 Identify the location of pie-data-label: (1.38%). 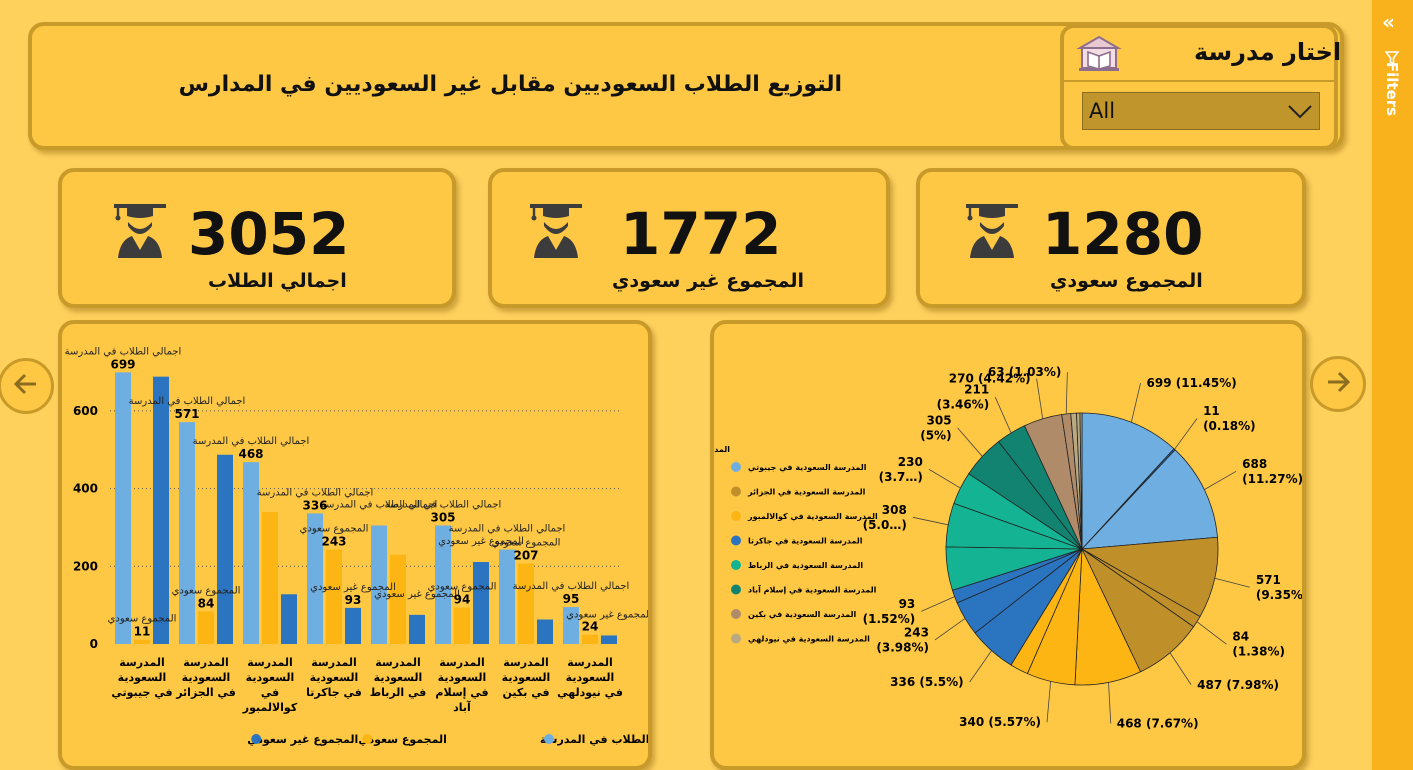
(1258, 652).